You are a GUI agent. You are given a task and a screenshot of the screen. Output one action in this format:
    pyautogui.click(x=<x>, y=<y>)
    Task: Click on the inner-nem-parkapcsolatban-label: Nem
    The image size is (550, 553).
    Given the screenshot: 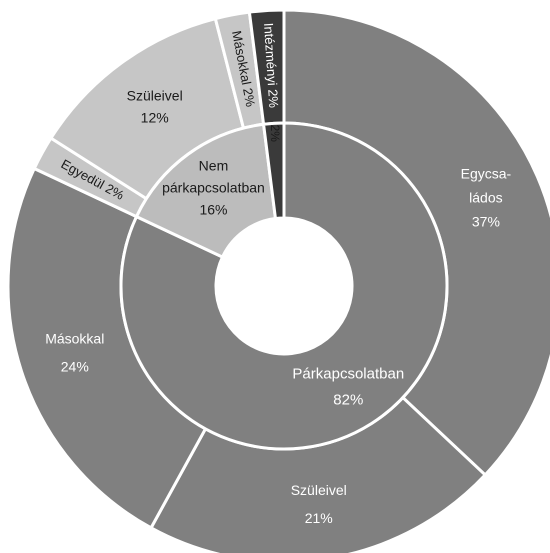 What is the action you would take?
    pyautogui.click(x=214, y=166)
    